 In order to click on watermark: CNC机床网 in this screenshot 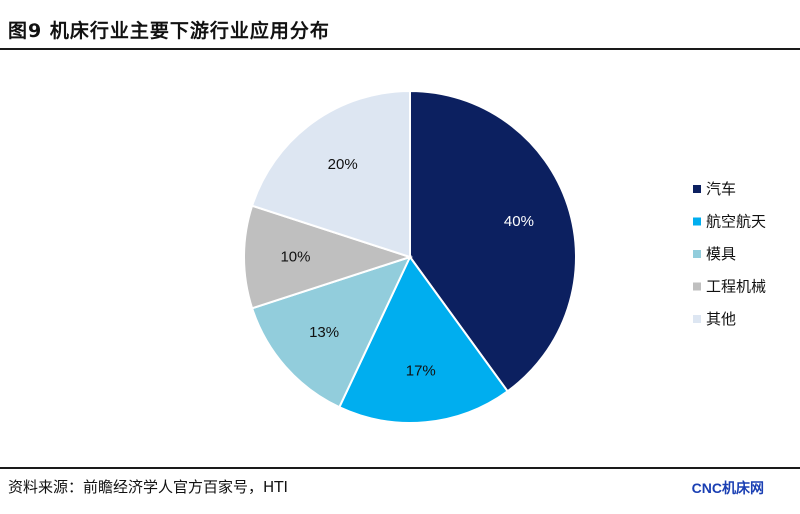, I will do `click(727, 488)`.